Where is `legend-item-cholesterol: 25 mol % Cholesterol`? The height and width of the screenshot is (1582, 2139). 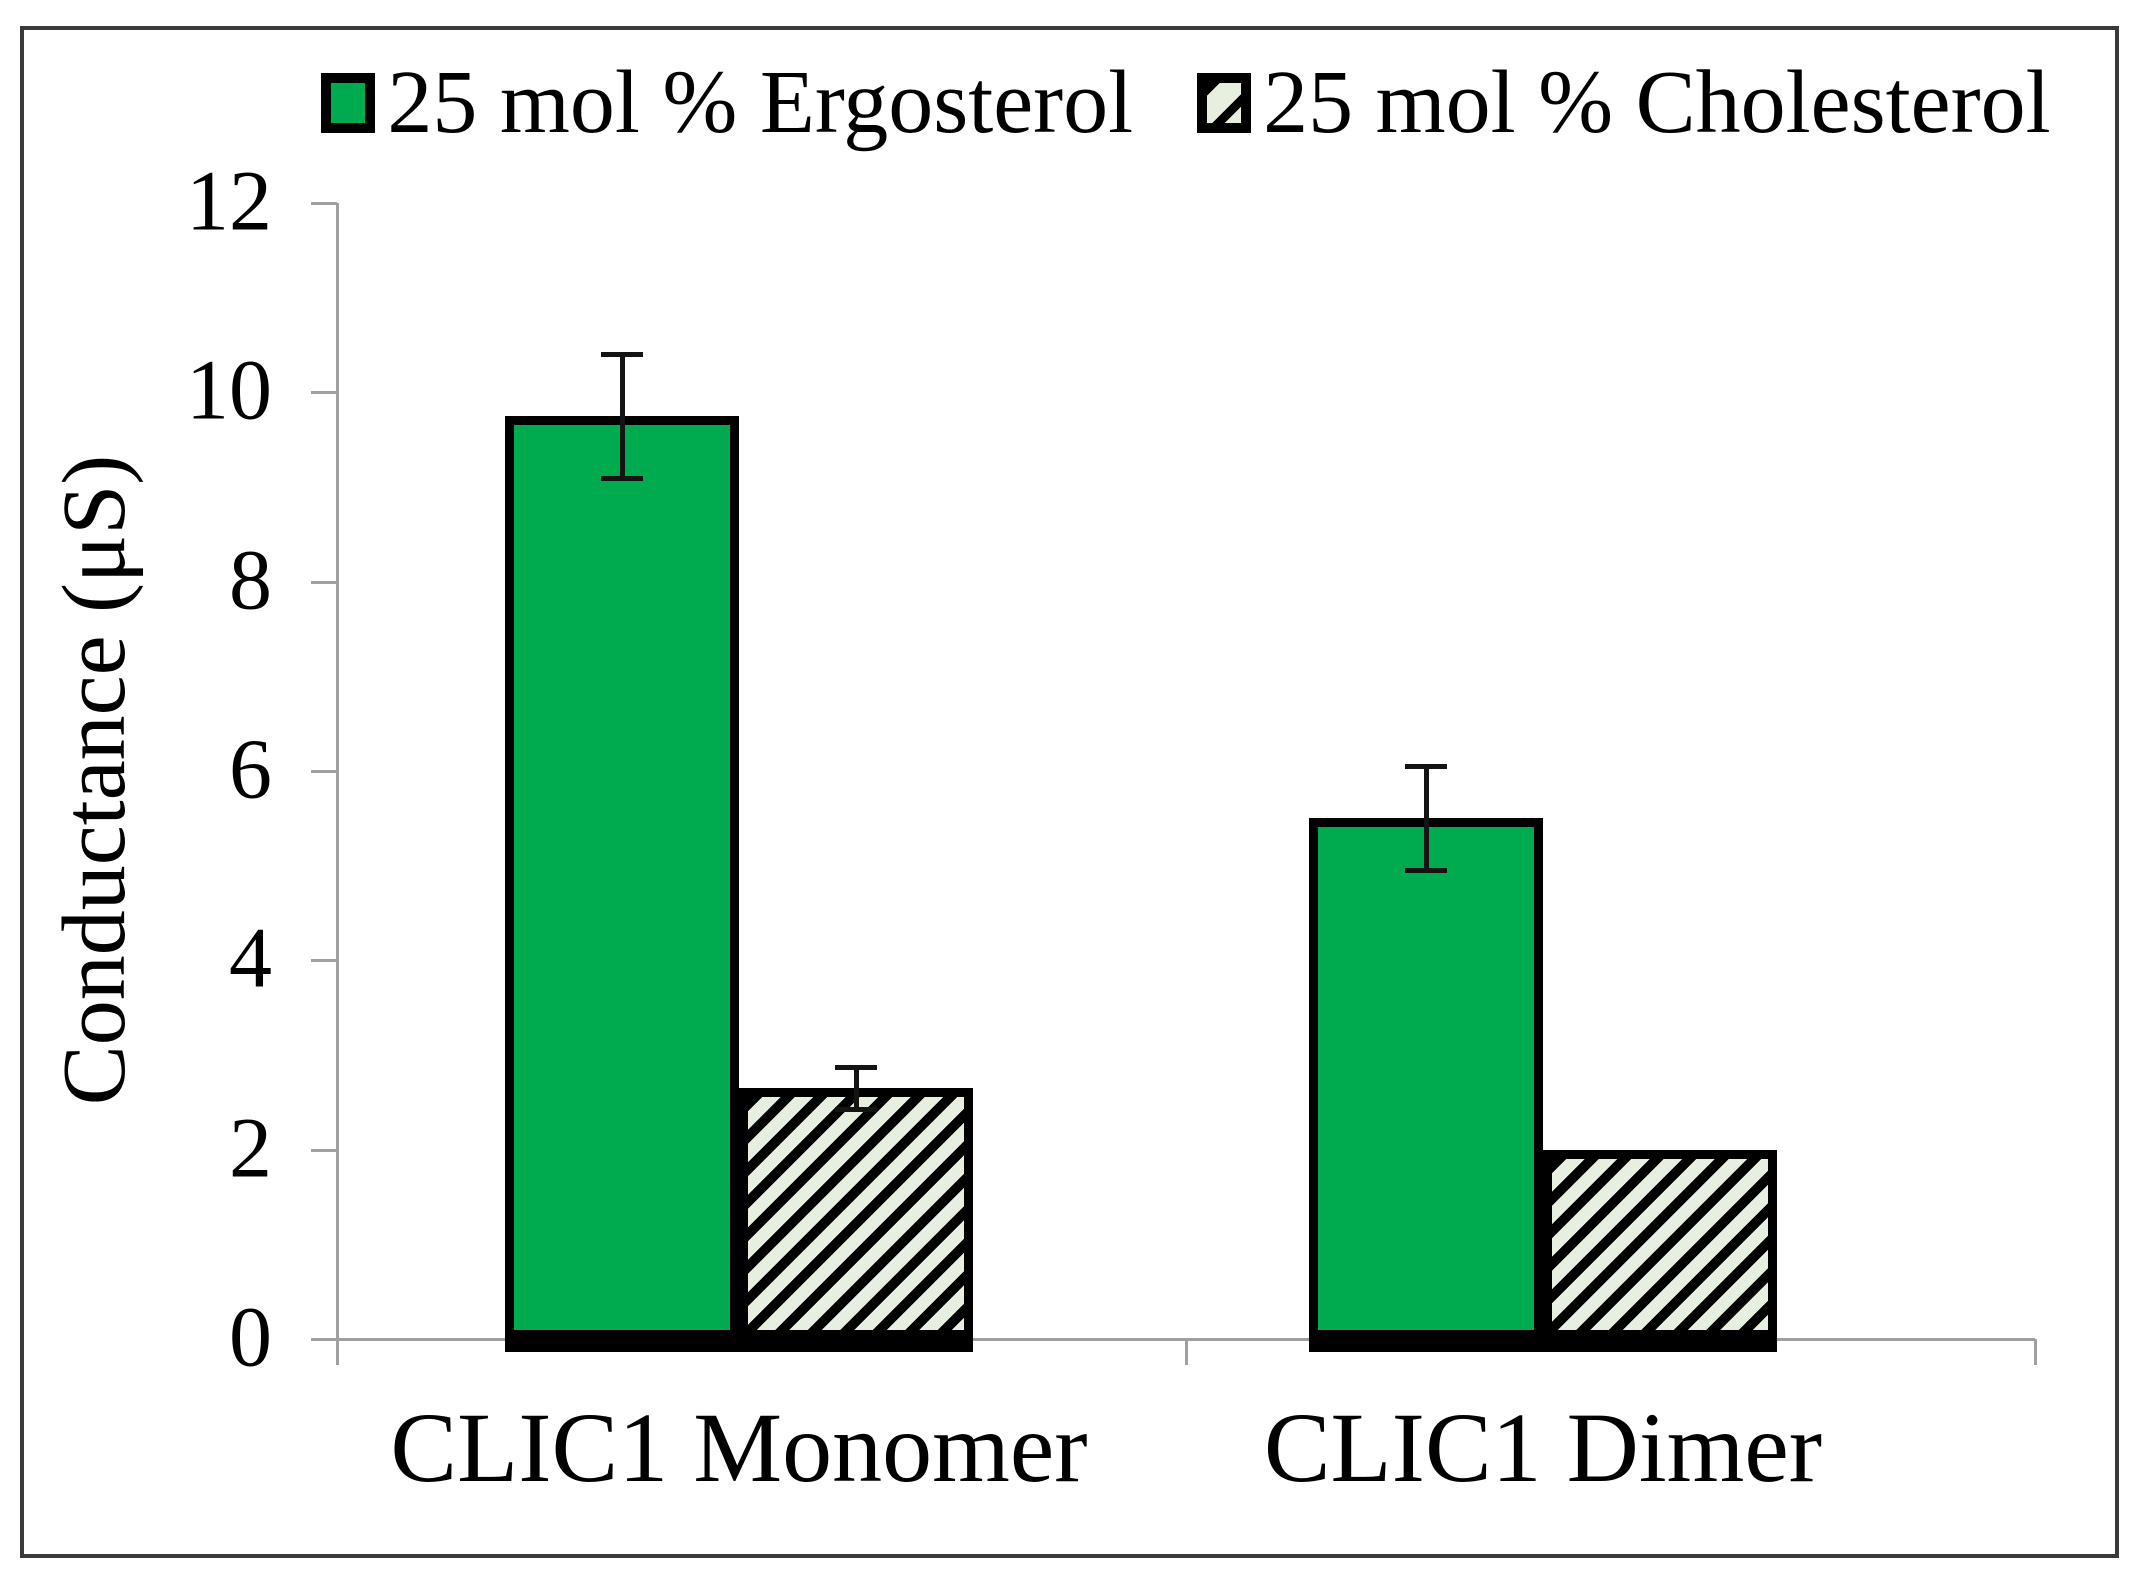 legend-item-cholesterol: 25 mol % Cholesterol is located at coordinates (1624, 102).